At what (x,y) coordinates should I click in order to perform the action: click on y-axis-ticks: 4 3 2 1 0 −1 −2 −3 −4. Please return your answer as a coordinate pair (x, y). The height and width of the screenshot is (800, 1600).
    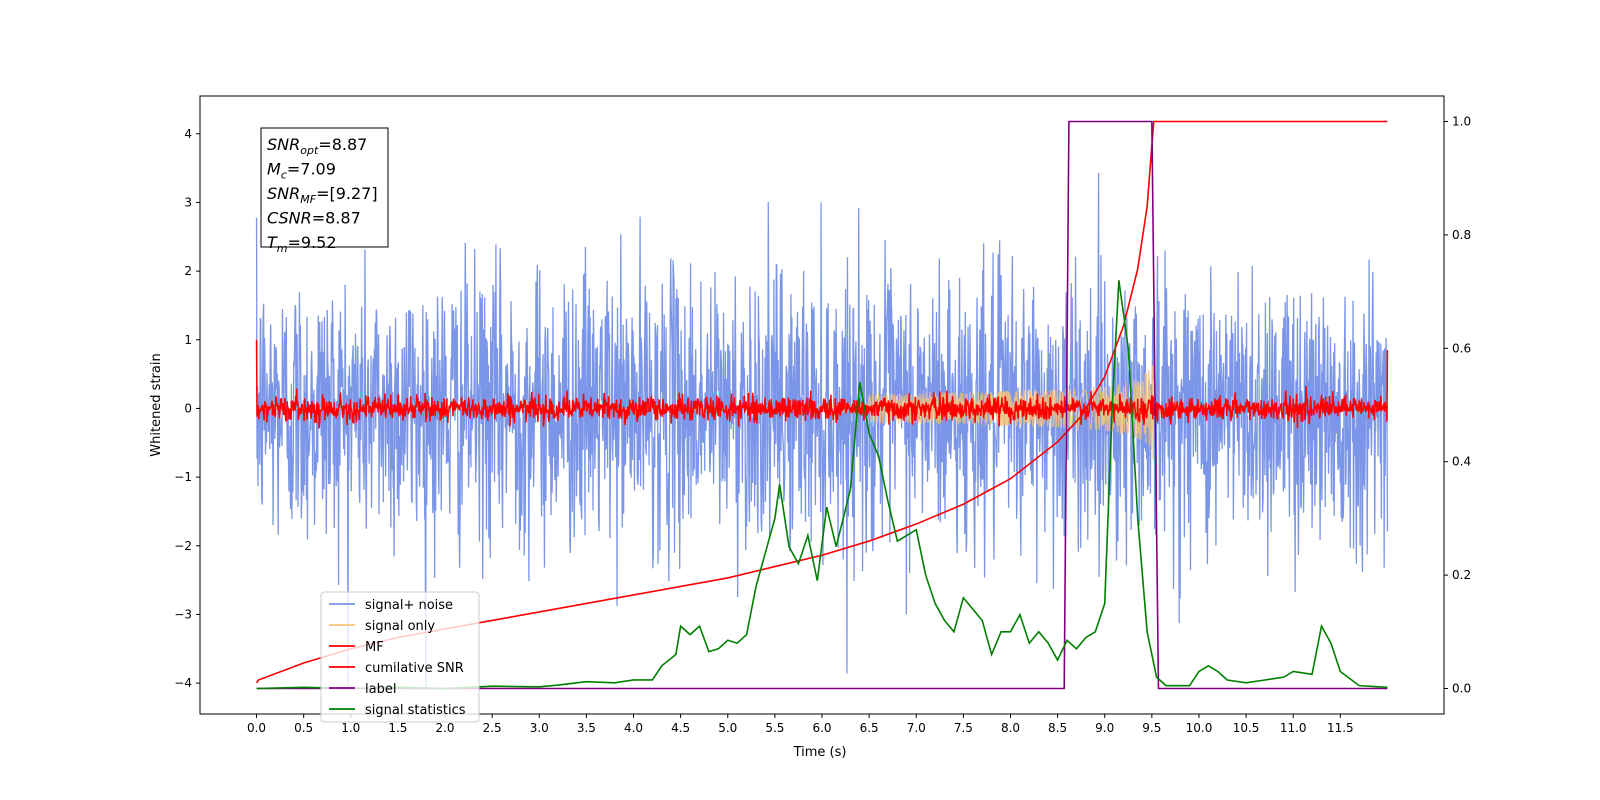
    Looking at the image, I should click on (187, 408).